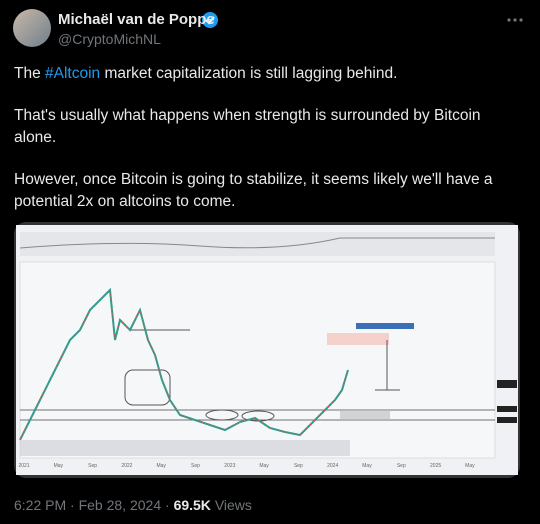 The image size is (540, 524). I want to click on hashtag: #Altcoin, so click(73, 73).